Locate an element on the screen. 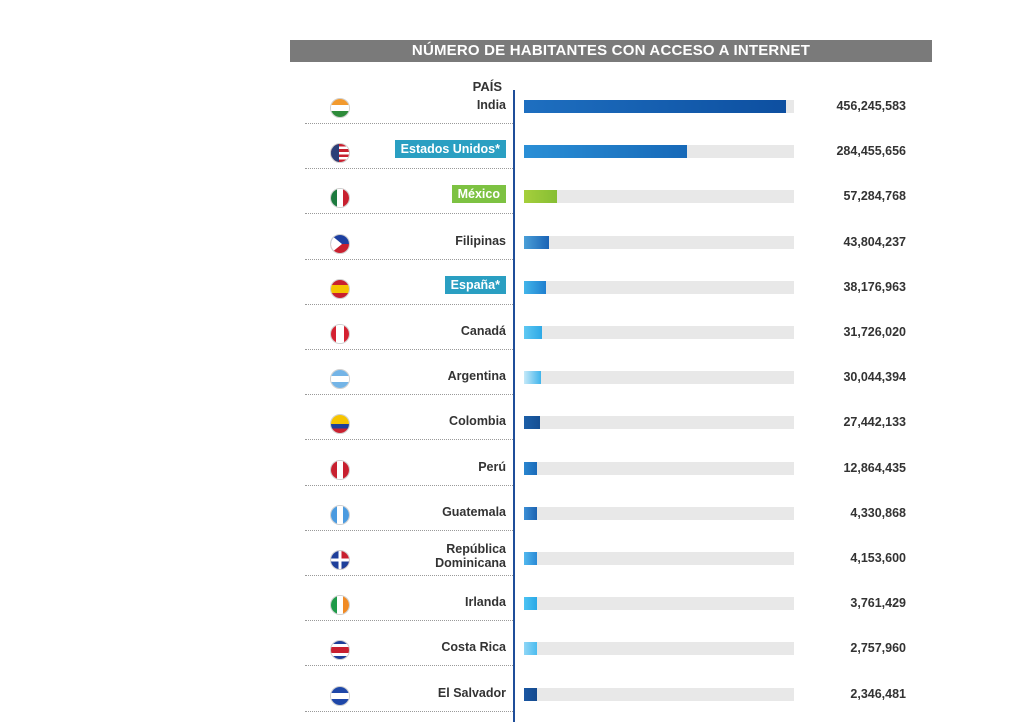  country-label: Irlanda is located at coordinates (485, 602).